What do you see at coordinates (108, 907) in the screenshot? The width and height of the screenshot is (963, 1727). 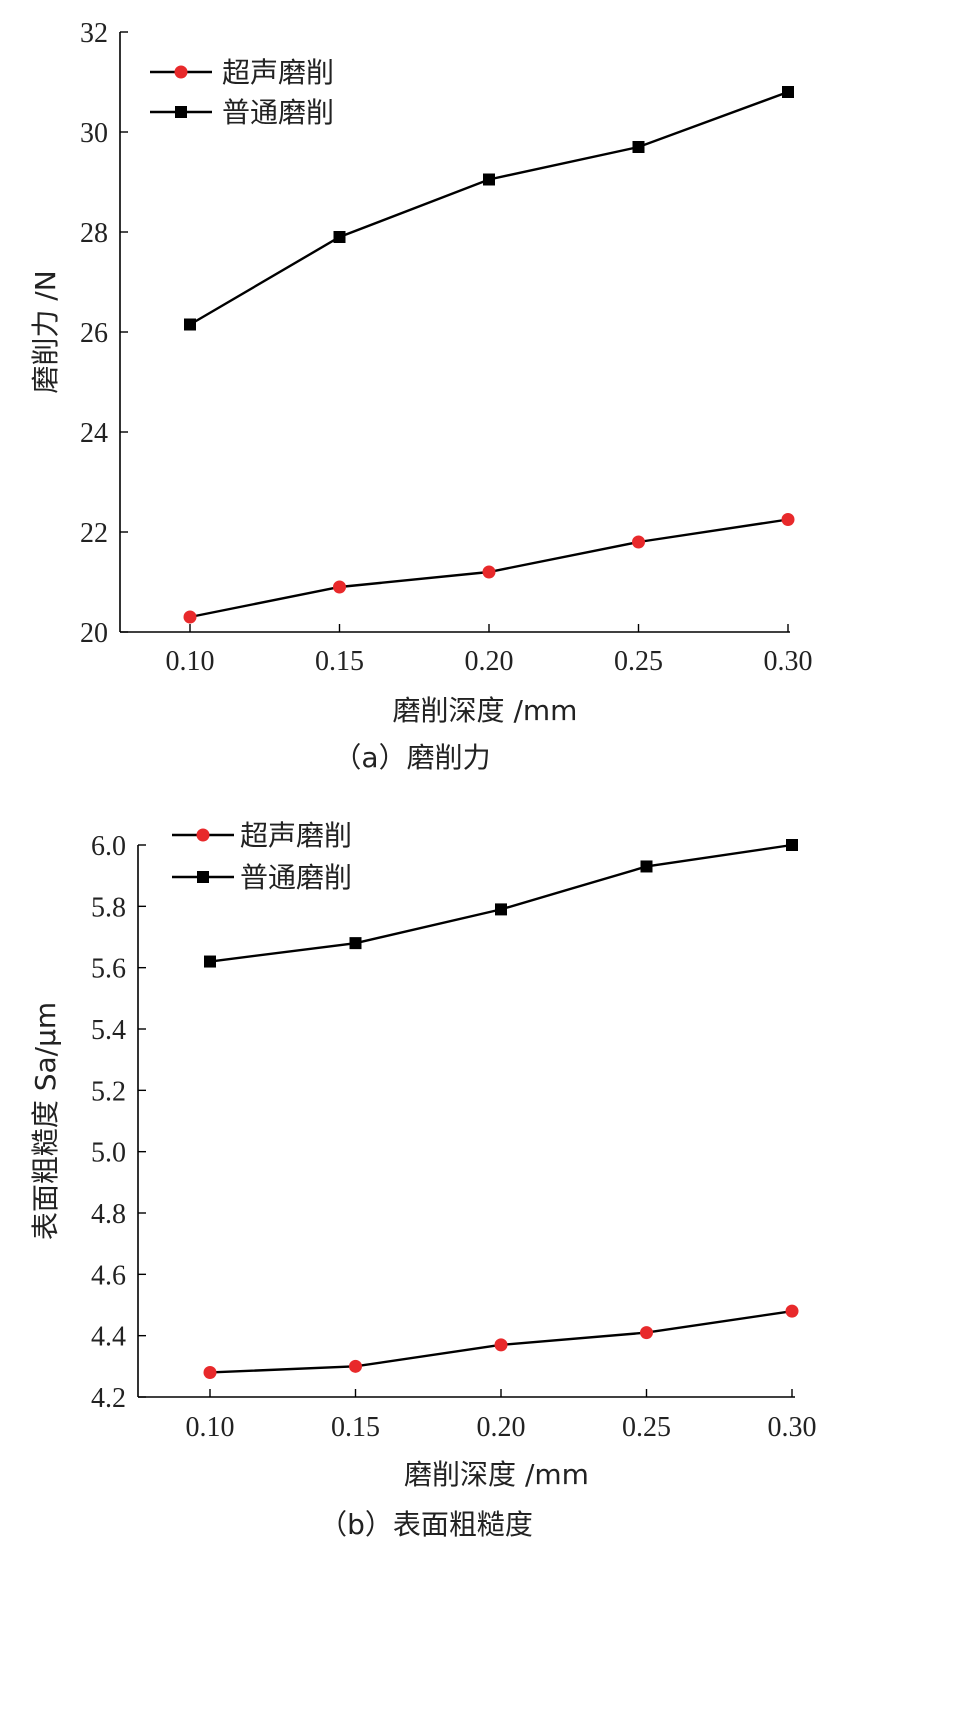 I see `y-tick-label: 5.8` at bounding box center [108, 907].